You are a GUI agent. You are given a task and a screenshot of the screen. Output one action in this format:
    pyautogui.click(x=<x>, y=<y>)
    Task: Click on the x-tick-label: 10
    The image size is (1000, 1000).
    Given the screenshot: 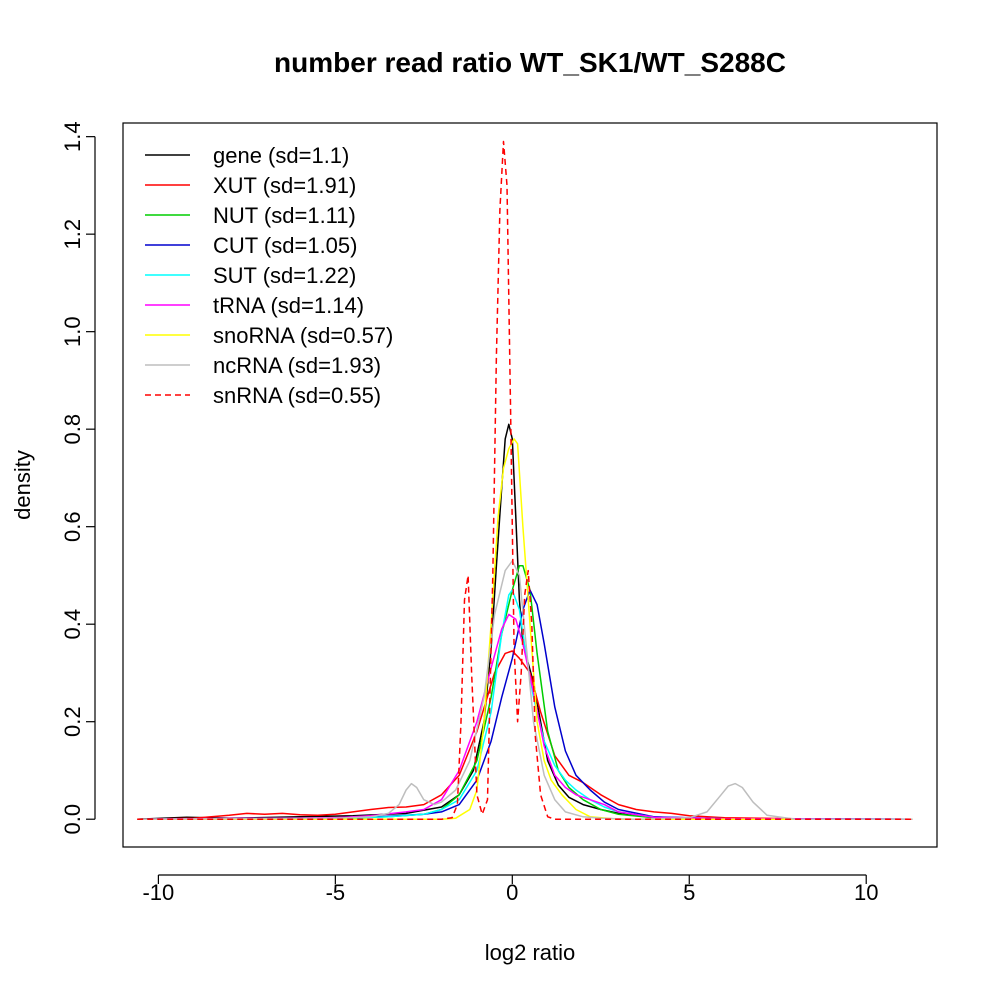 What is the action you would take?
    pyautogui.click(x=866, y=892)
    